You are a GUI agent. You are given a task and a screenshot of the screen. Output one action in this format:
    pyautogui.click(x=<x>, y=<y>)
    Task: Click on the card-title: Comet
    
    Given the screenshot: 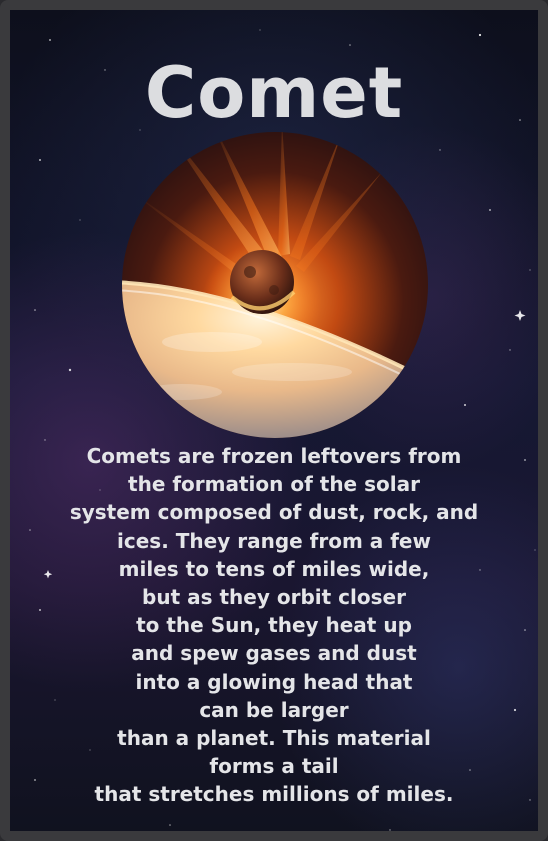 What is the action you would take?
    pyautogui.click(x=274, y=93)
    